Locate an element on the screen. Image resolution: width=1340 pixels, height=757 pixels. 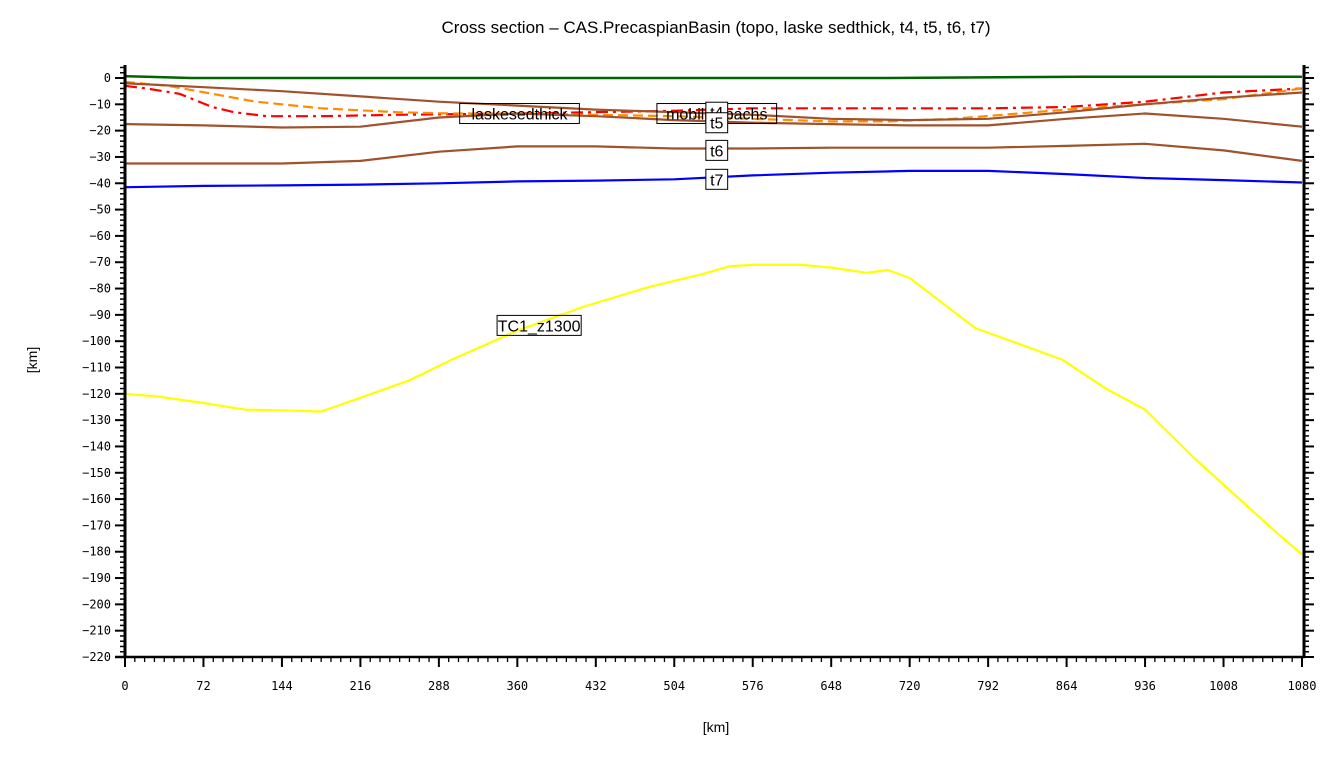
y-tick-label: −20 is located at coordinates (100, 131).